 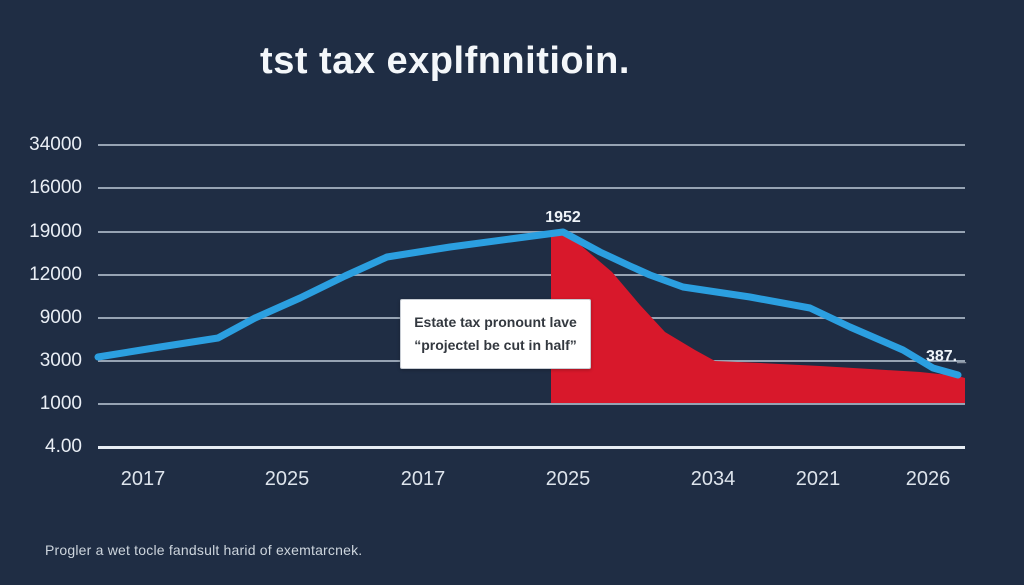 What do you see at coordinates (818, 479) in the screenshot?
I see `x-tick-label: 2021` at bounding box center [818, 479].